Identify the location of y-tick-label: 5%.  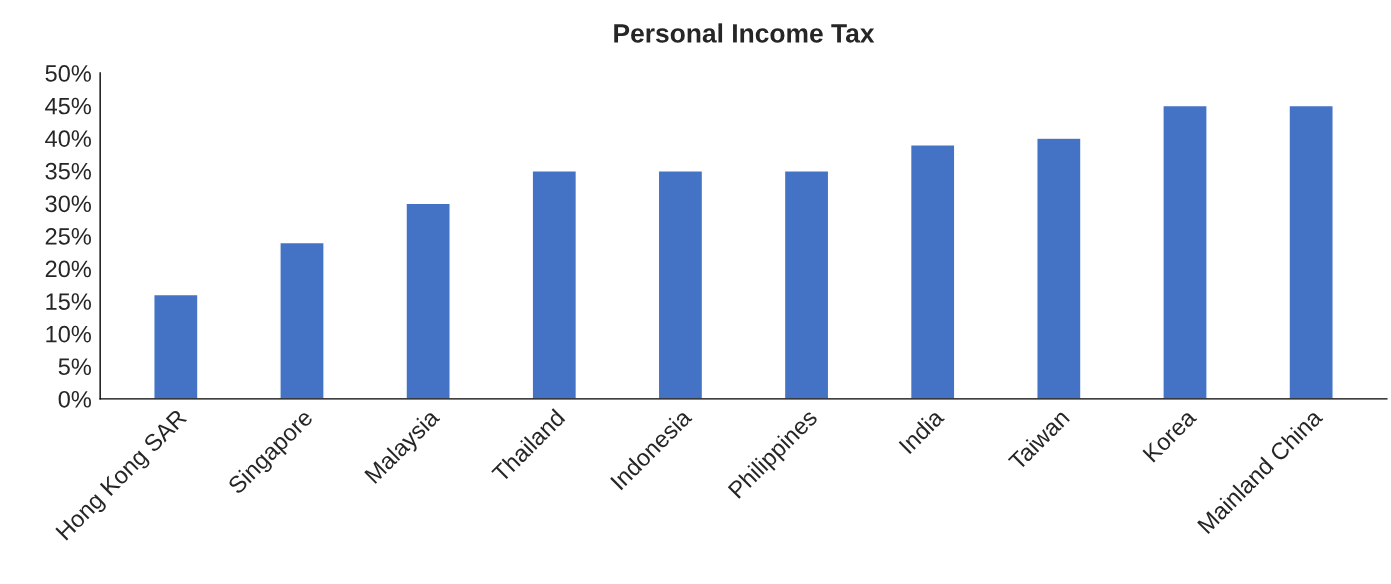
(74, 367).